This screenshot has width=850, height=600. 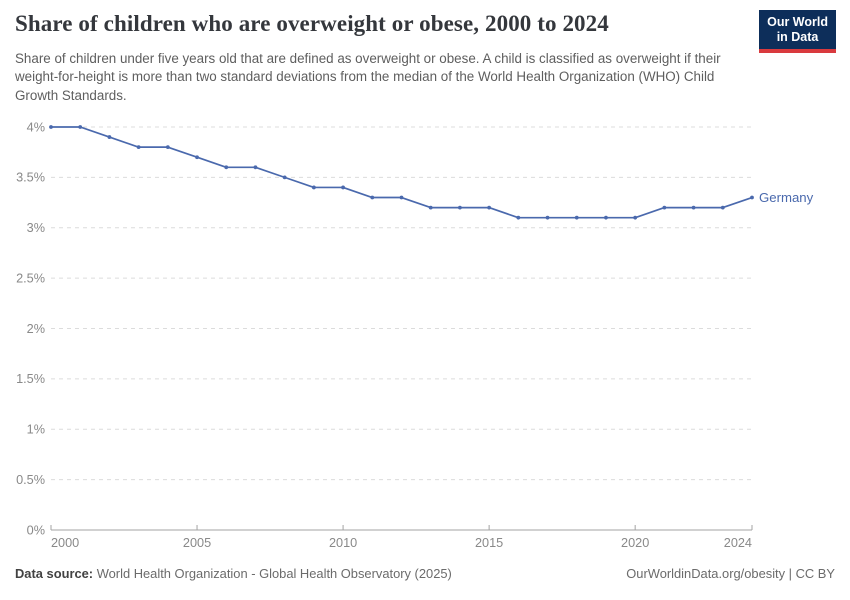 I want to click on x-tick-label: 2015, so click(x=489, y=543).